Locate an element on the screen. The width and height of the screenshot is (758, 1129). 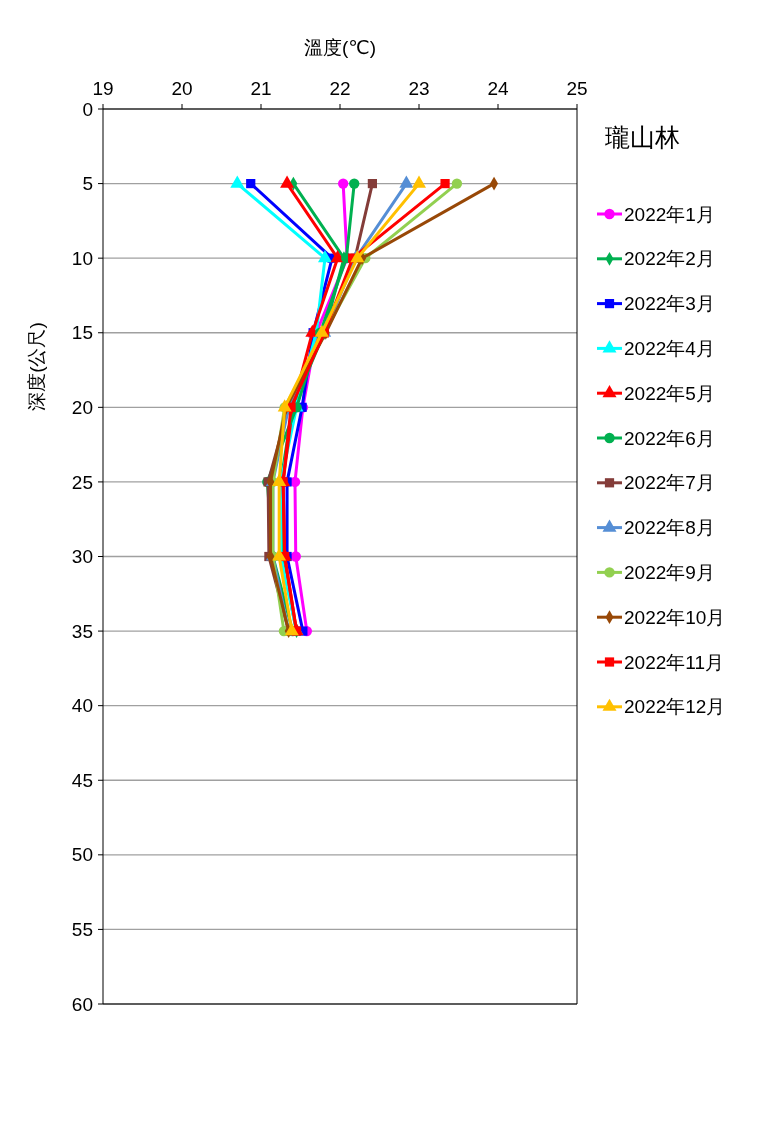
y-tick-label: 55 is located at coordinates (82, 930).